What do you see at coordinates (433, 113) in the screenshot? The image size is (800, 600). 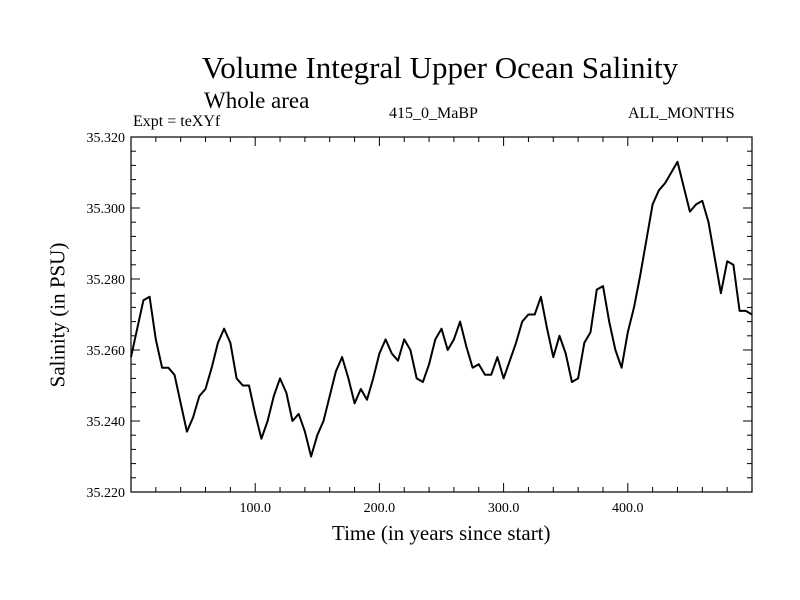 I see `run-label: 415_0_MaBP` at bounding box center [433, 113].